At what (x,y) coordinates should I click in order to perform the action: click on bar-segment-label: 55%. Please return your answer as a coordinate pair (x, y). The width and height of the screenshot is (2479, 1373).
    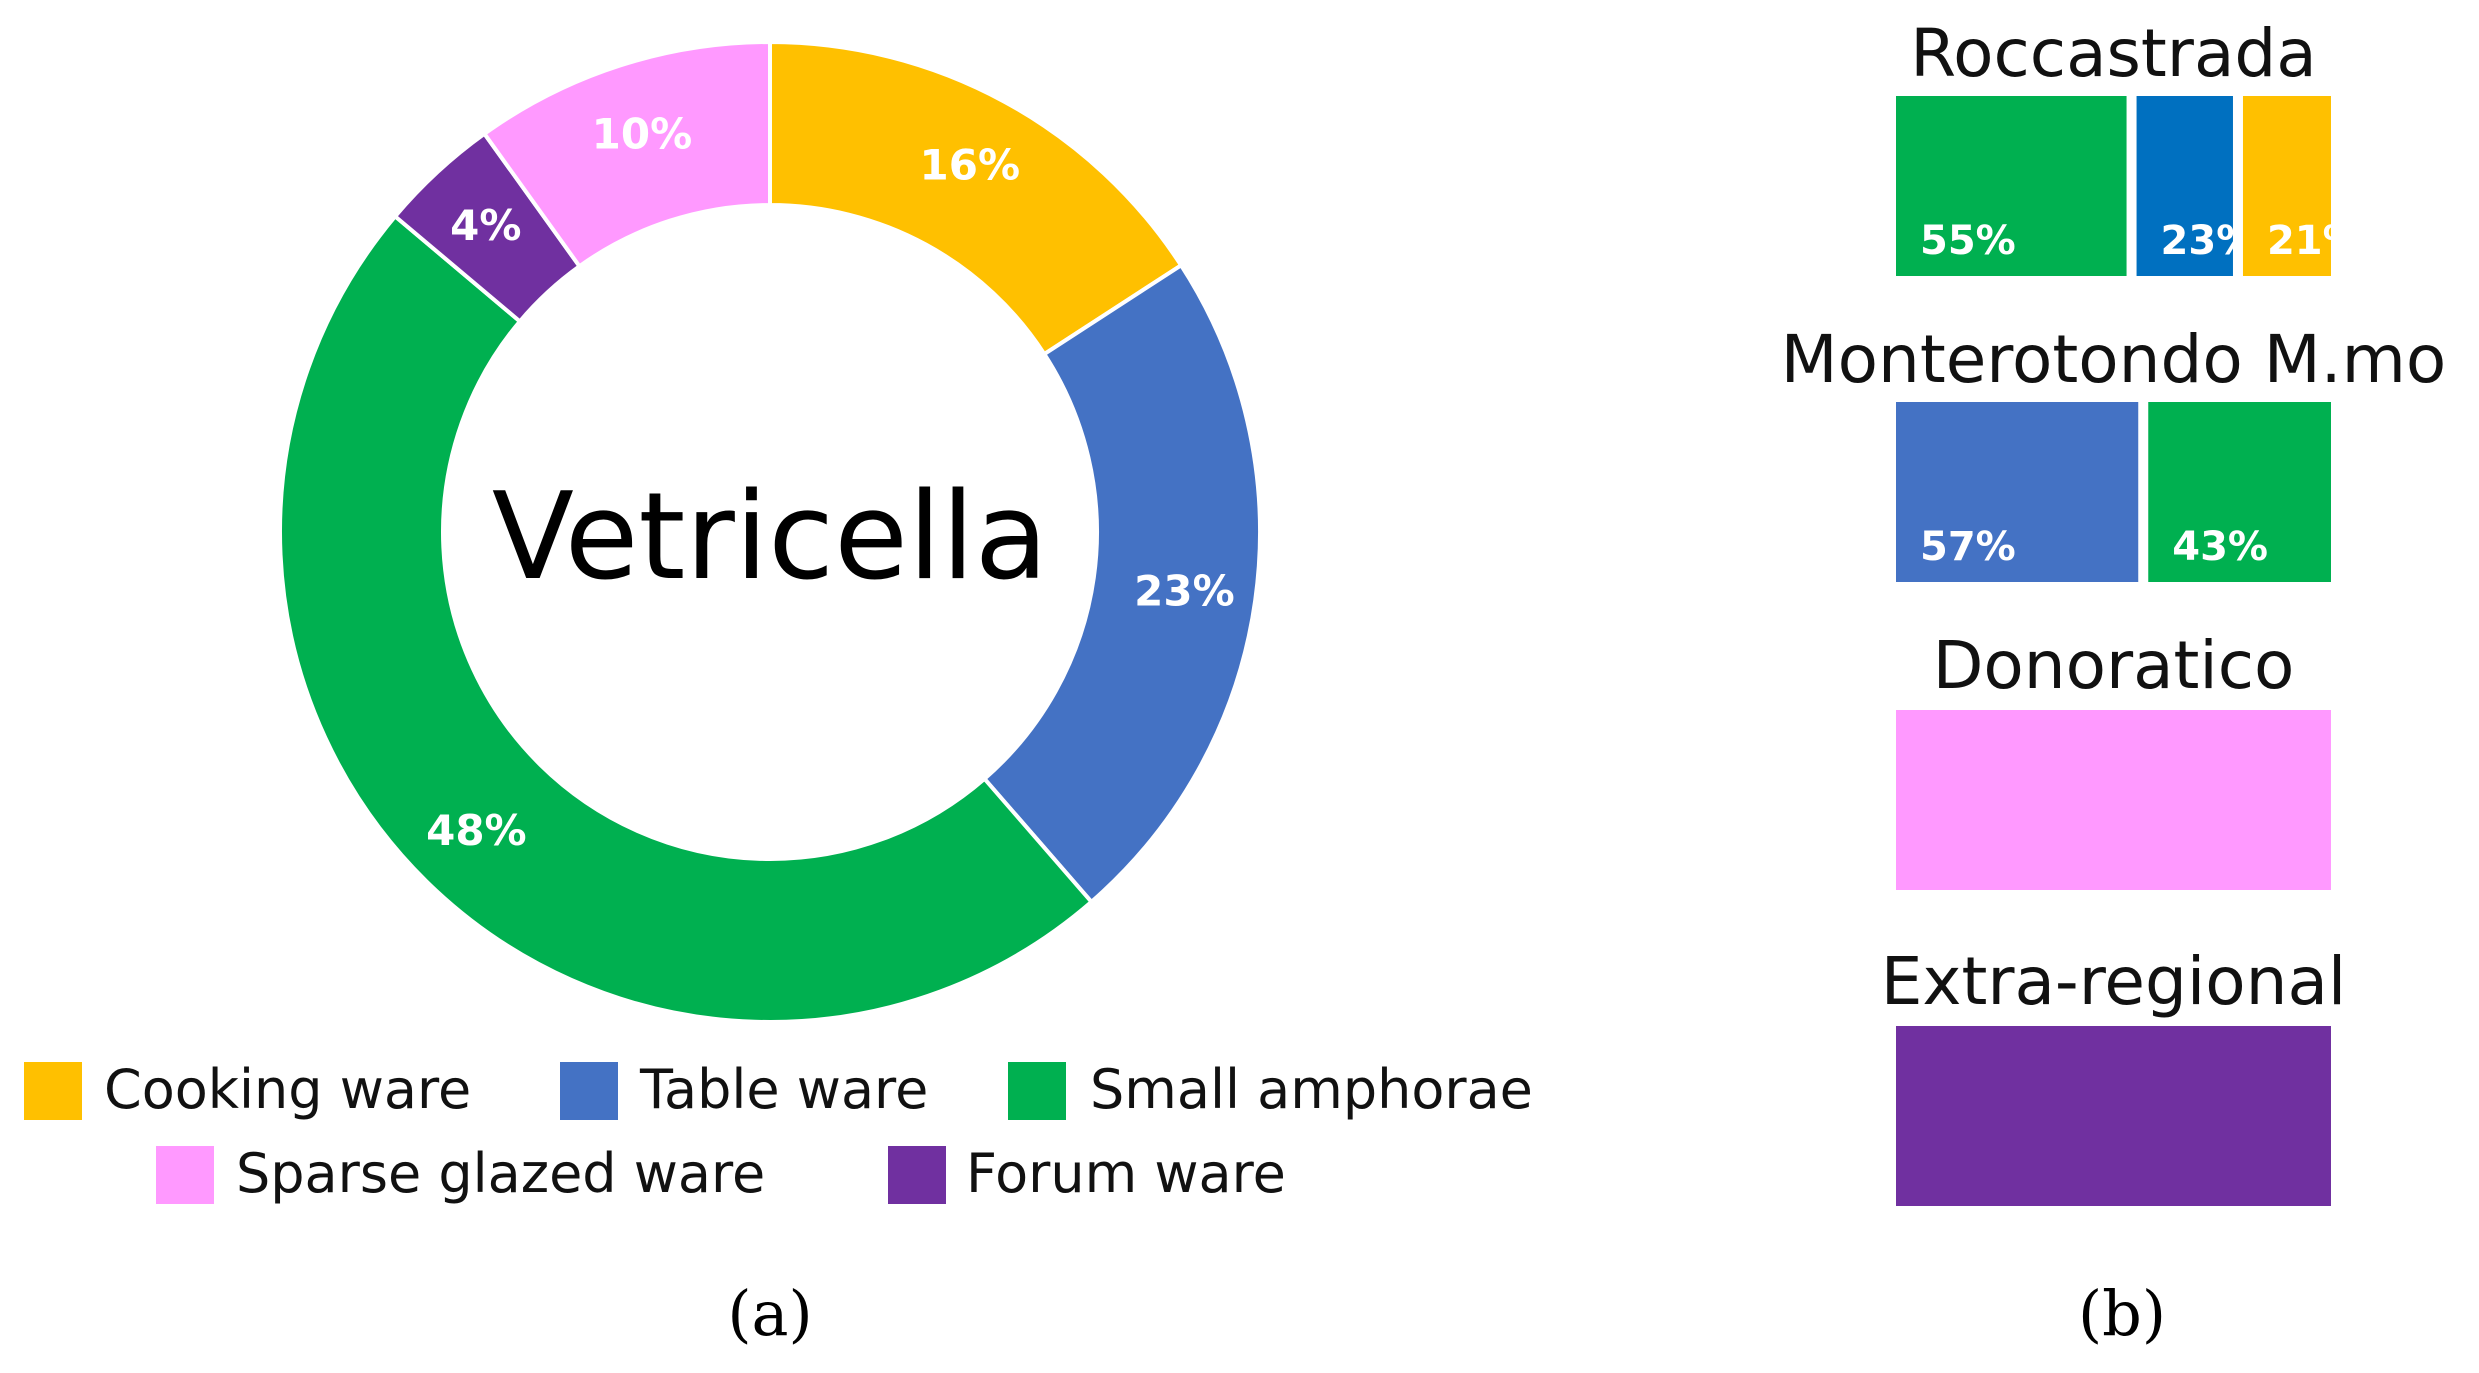
    Looking at the image, I should click on (1968, 241).